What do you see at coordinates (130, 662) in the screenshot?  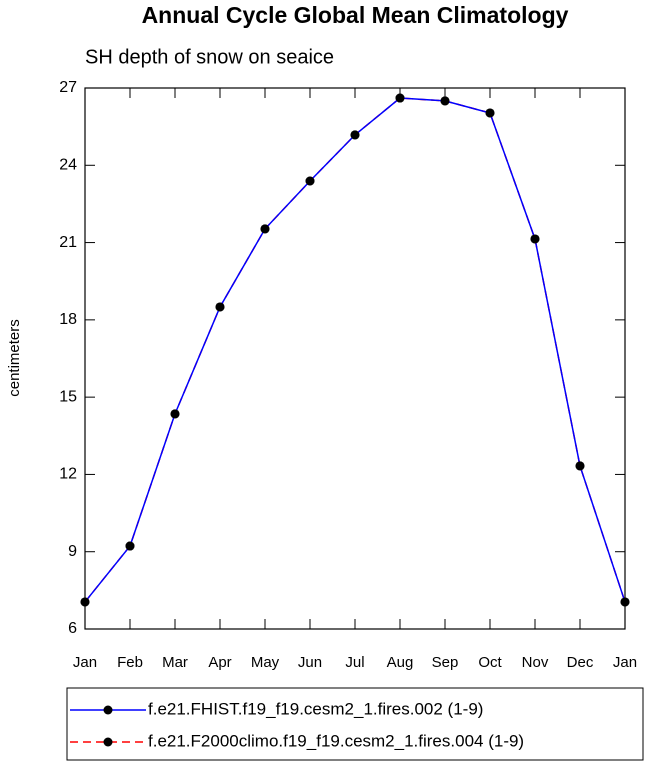 I see `x-tick-label: Feb` at bounding box center [130, 662].